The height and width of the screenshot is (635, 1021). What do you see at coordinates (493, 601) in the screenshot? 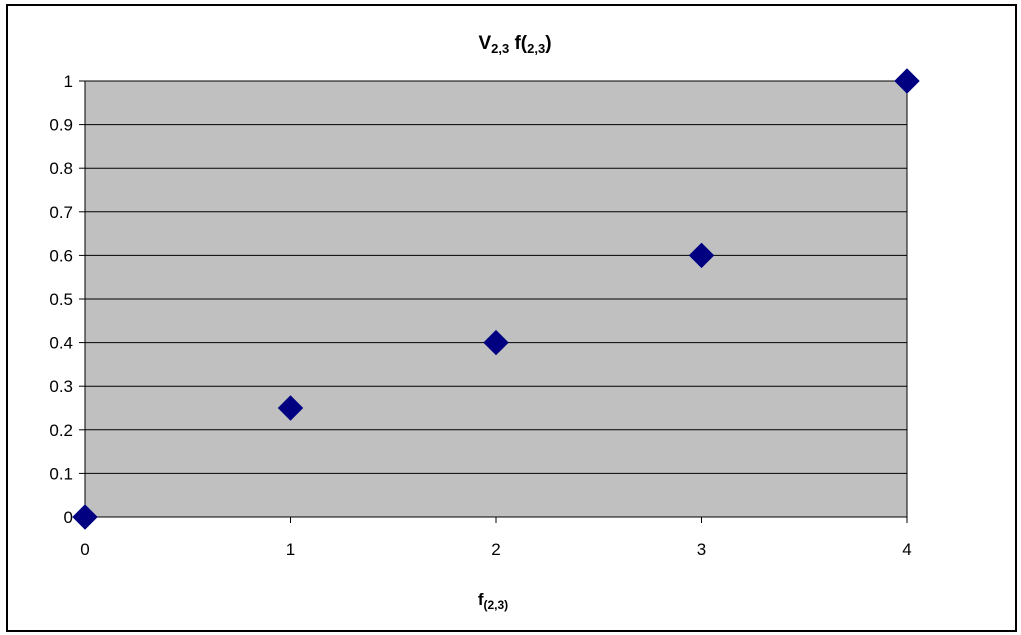
I see `x-axis-title: f(2,3)` at bounding box center [493, 601].